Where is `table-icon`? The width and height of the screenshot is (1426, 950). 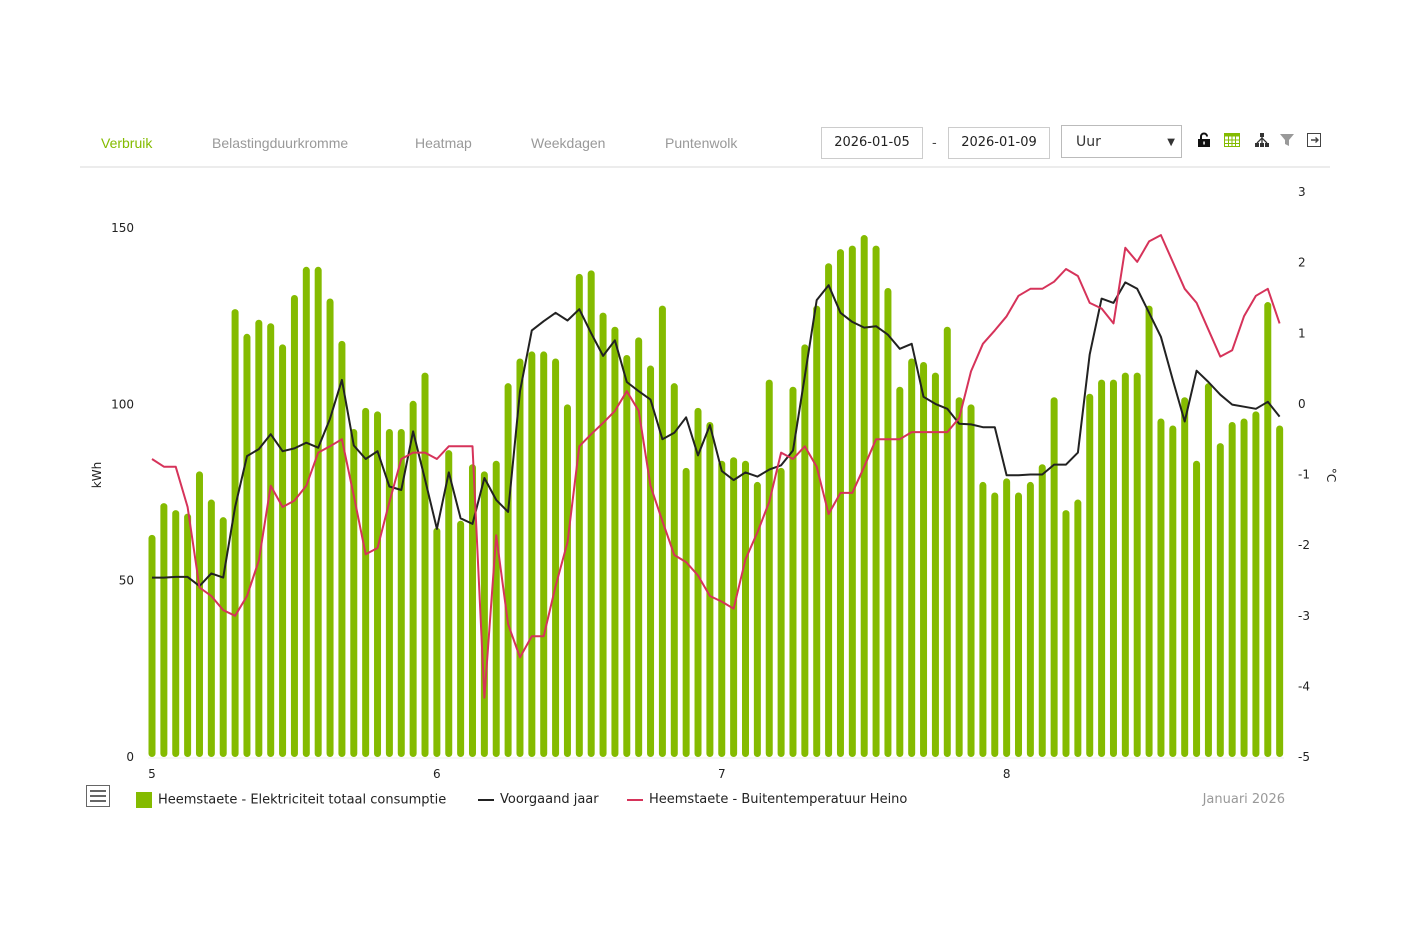
table-icon is located at coordinates (1232, 140).